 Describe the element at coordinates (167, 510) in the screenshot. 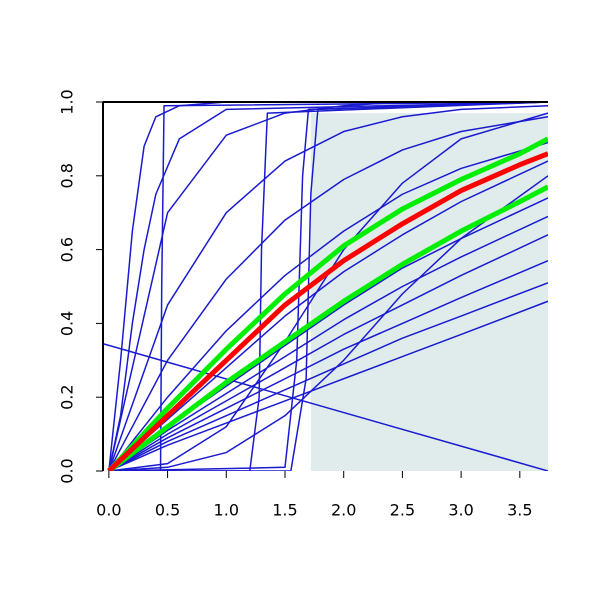

I see `x-tick-label: 0.5` at that location.